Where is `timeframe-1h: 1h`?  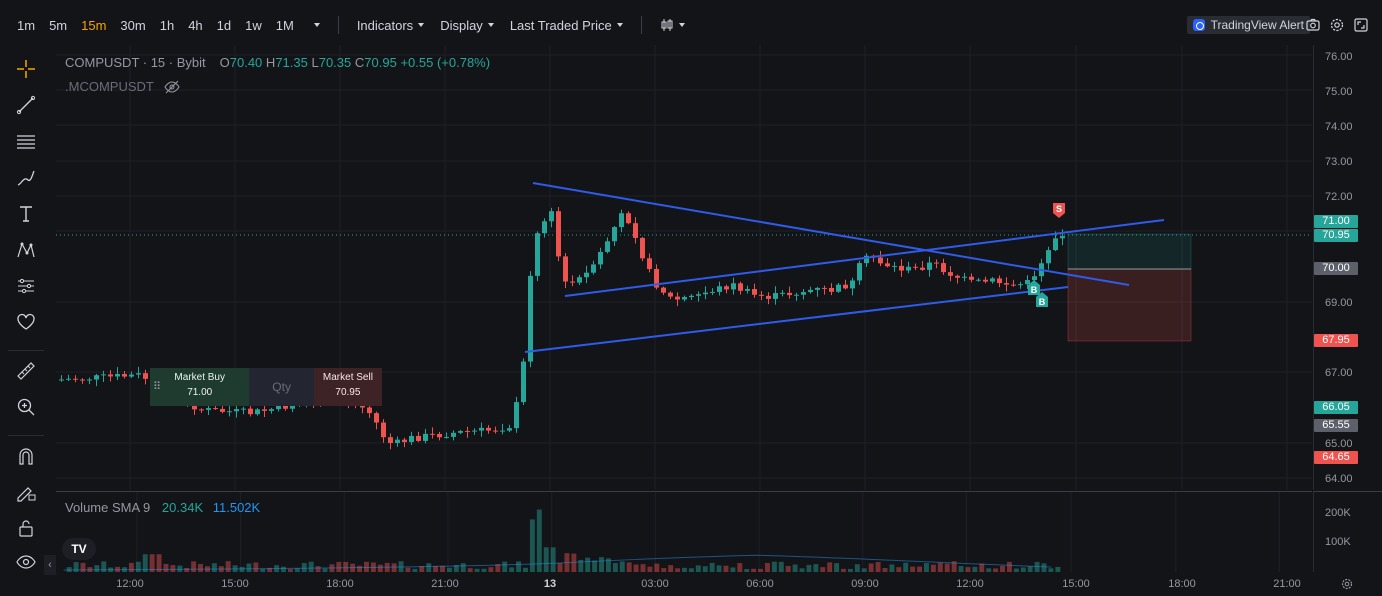
timeframe-1h: 1h is located at coordinates (167, 25).